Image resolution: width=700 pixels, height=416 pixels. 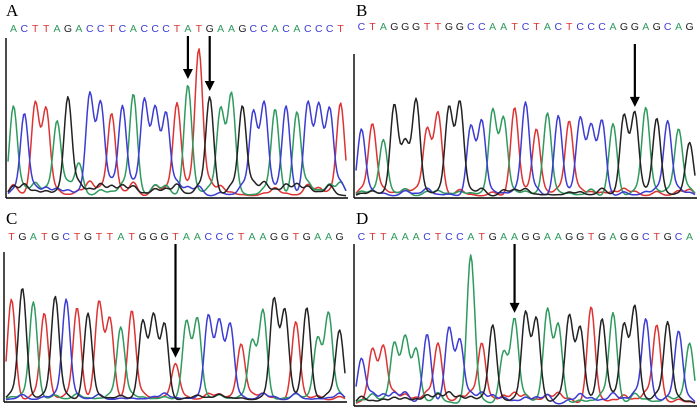 What do you see at coordinates (362, 10) in the screenshot?
I see `panel-label-b: B` at bounding box center [362, 10].